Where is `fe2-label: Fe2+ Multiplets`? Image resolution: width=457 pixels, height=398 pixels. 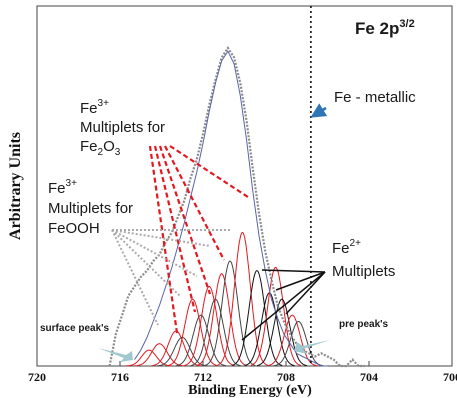
fe2-label: Fe2+ Multiplets is located at coordinates (363, 256).